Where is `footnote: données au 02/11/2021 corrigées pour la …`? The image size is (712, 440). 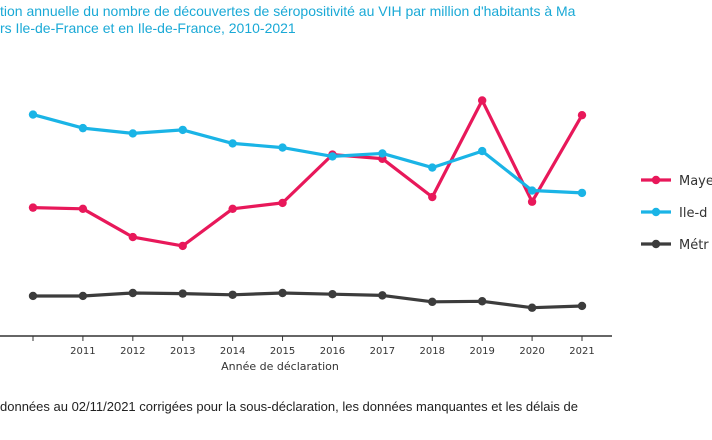
footnote: données au 02/11/2021 corrigées pour la … is located at coordinates (289, 406).